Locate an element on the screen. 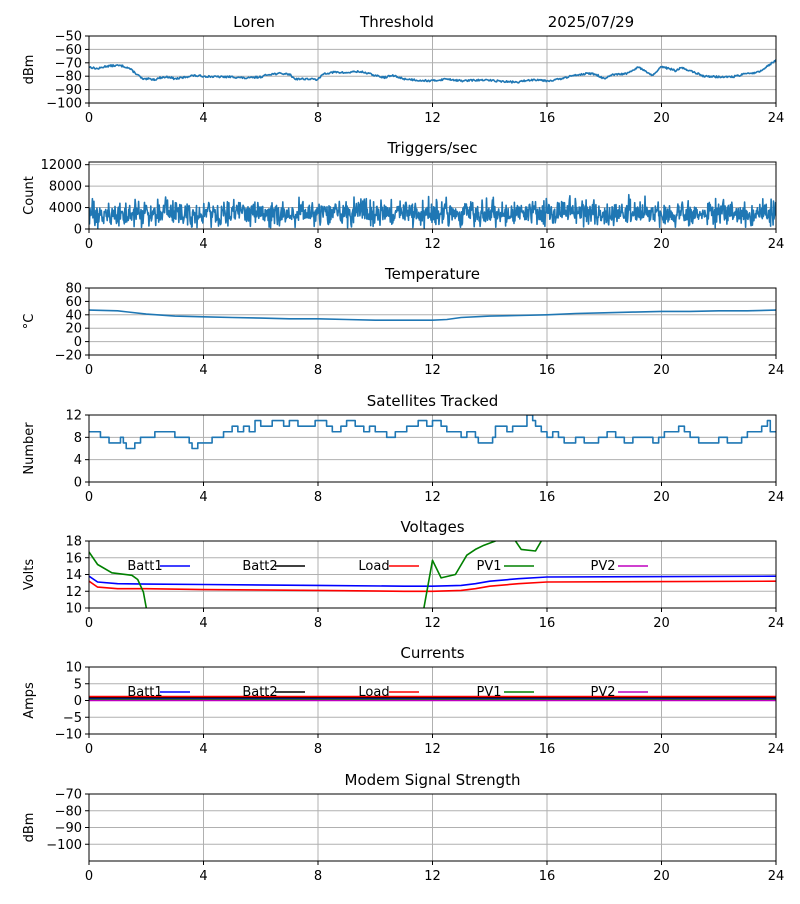 This screenshot has width=800, height=904. header-station: Loren is located at coordinates (254, 22).